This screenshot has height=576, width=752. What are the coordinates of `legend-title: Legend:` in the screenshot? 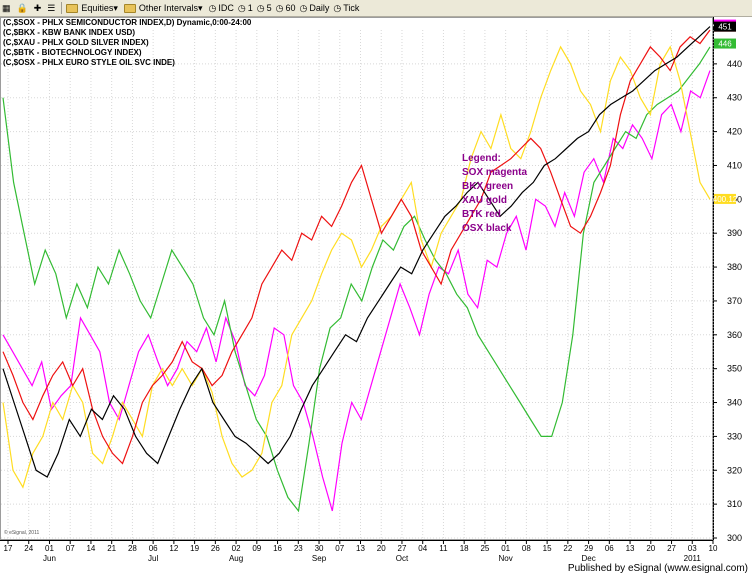 It's located at (481, 158).